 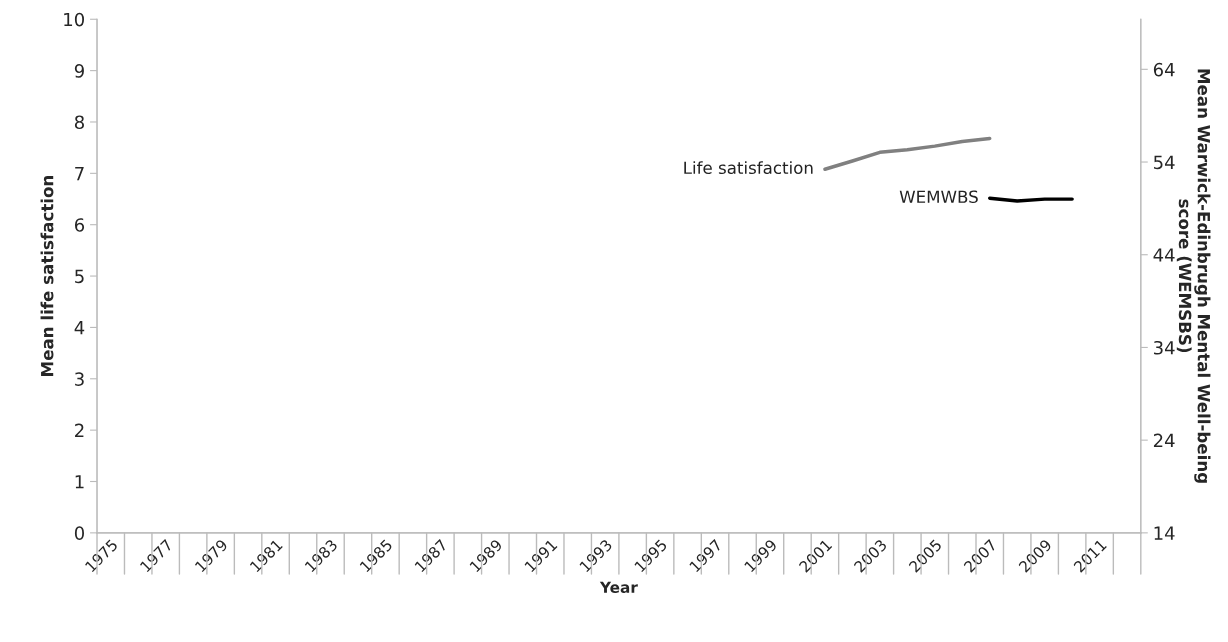 I want to click on y2-tick-label: 24, so click(x=1164, y=440).